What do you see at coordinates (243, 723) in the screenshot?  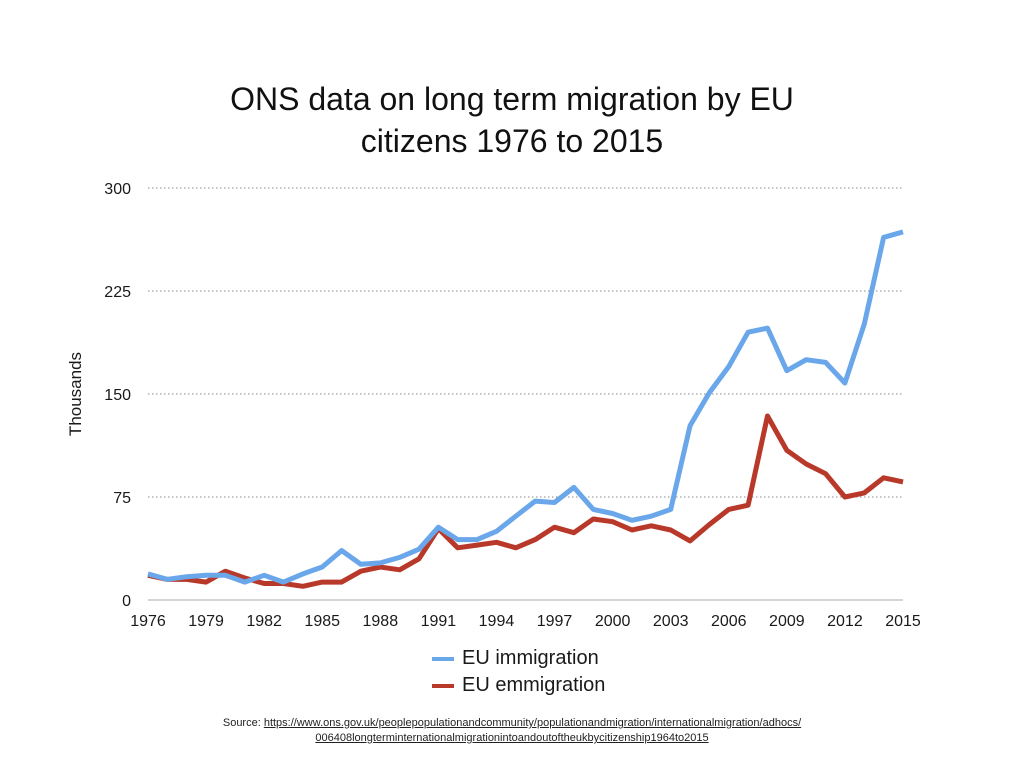 I see `source-prefix: Source:` at bounding box center [243, 723].